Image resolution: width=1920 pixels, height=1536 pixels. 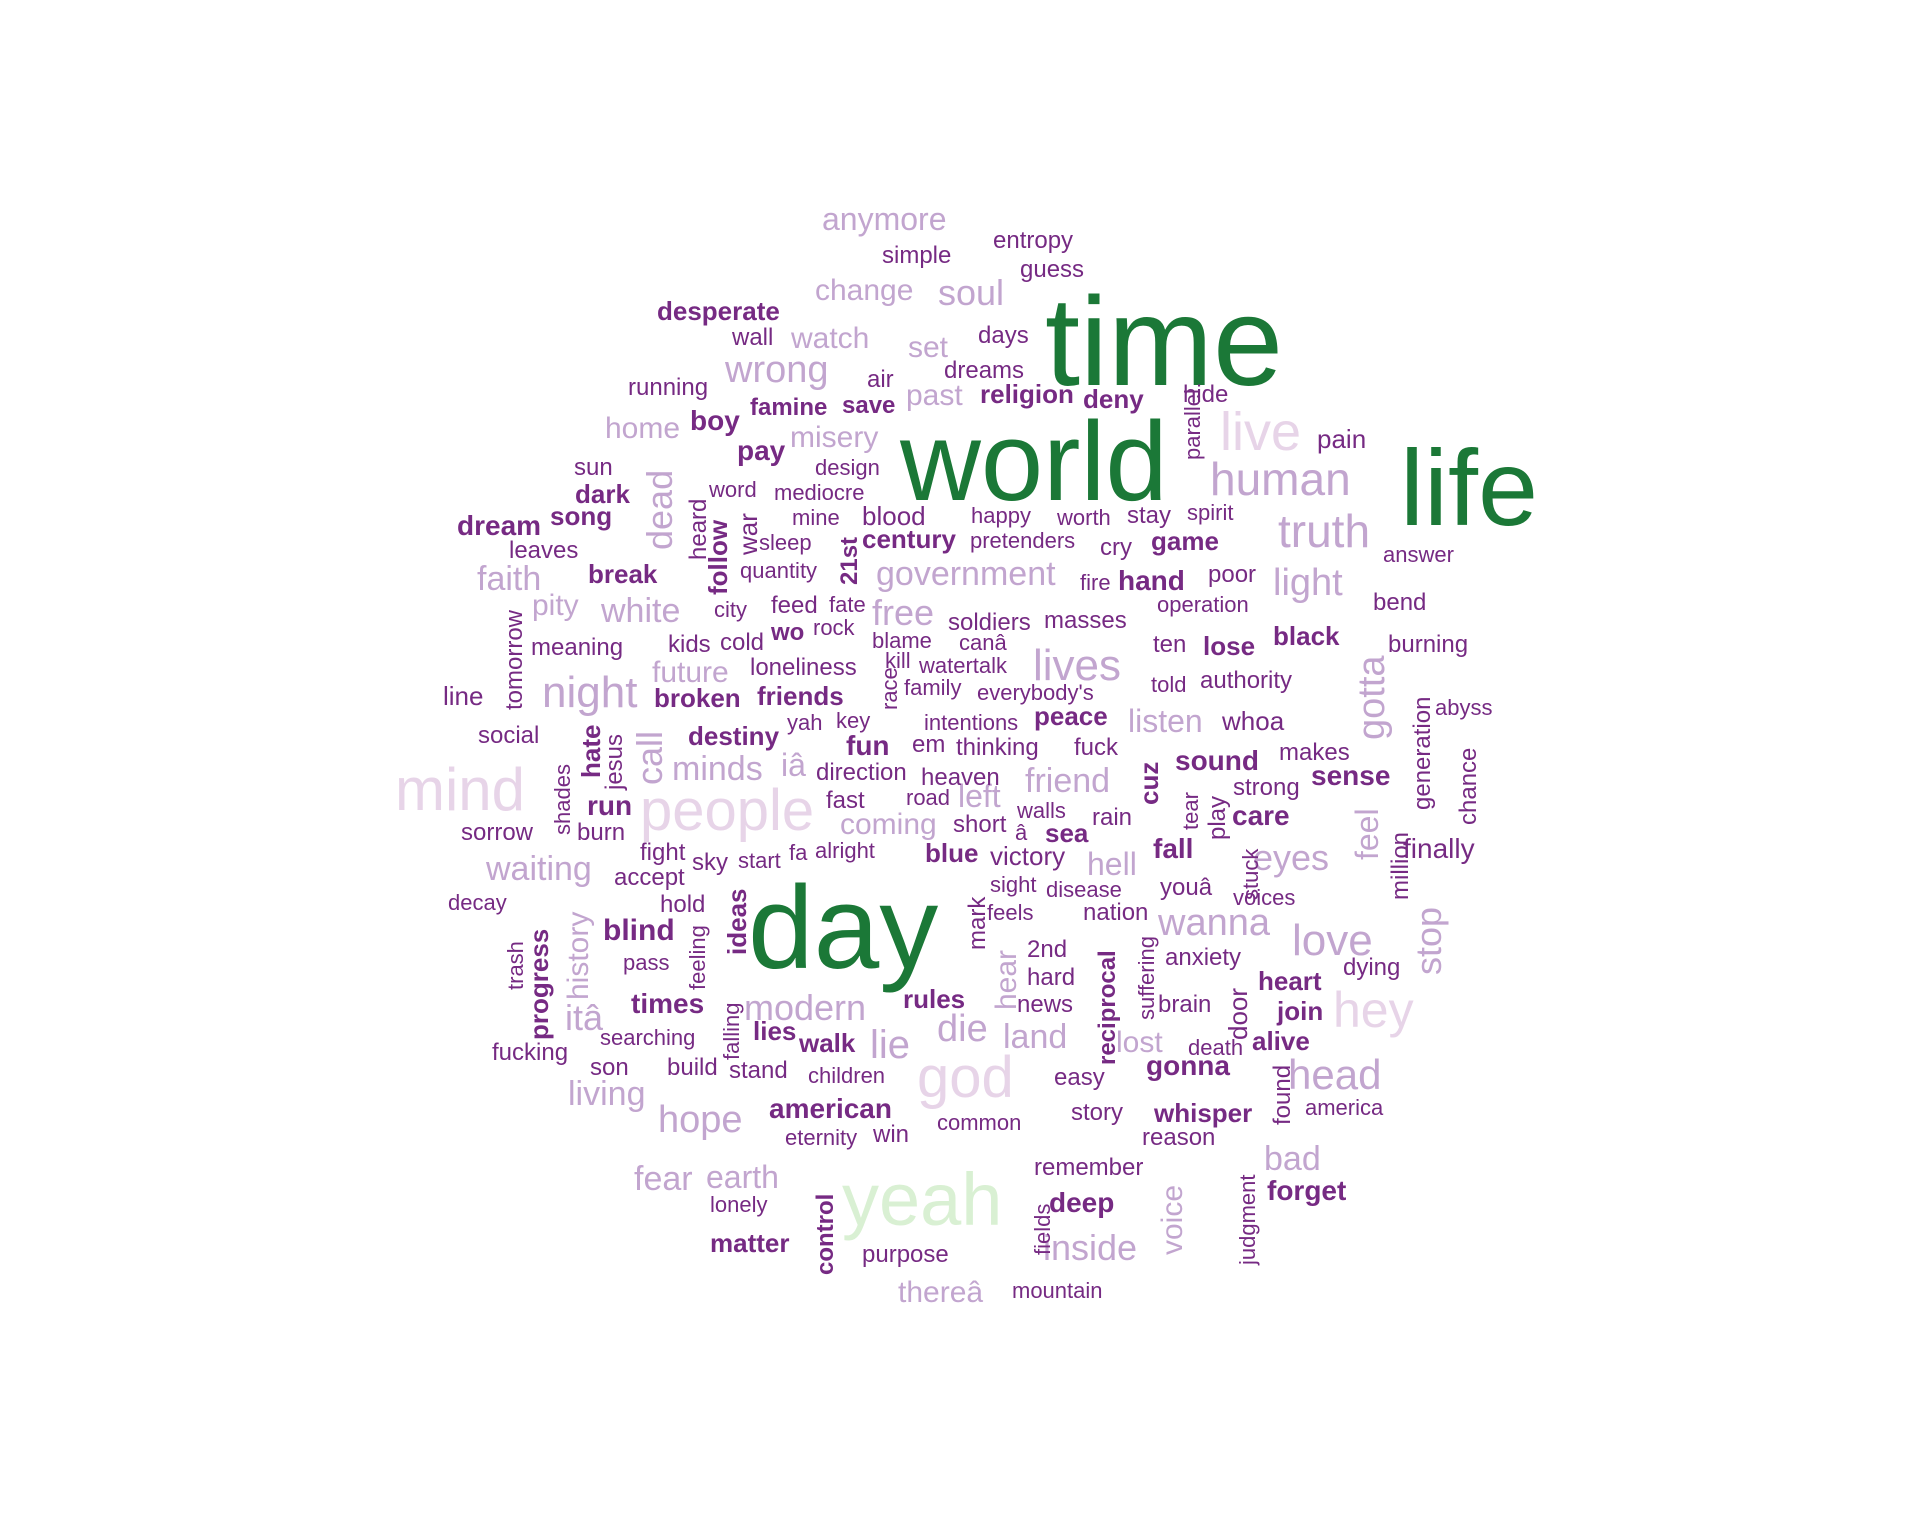 I want to click on word-inside: inside, so click(x=1090, y=1247).